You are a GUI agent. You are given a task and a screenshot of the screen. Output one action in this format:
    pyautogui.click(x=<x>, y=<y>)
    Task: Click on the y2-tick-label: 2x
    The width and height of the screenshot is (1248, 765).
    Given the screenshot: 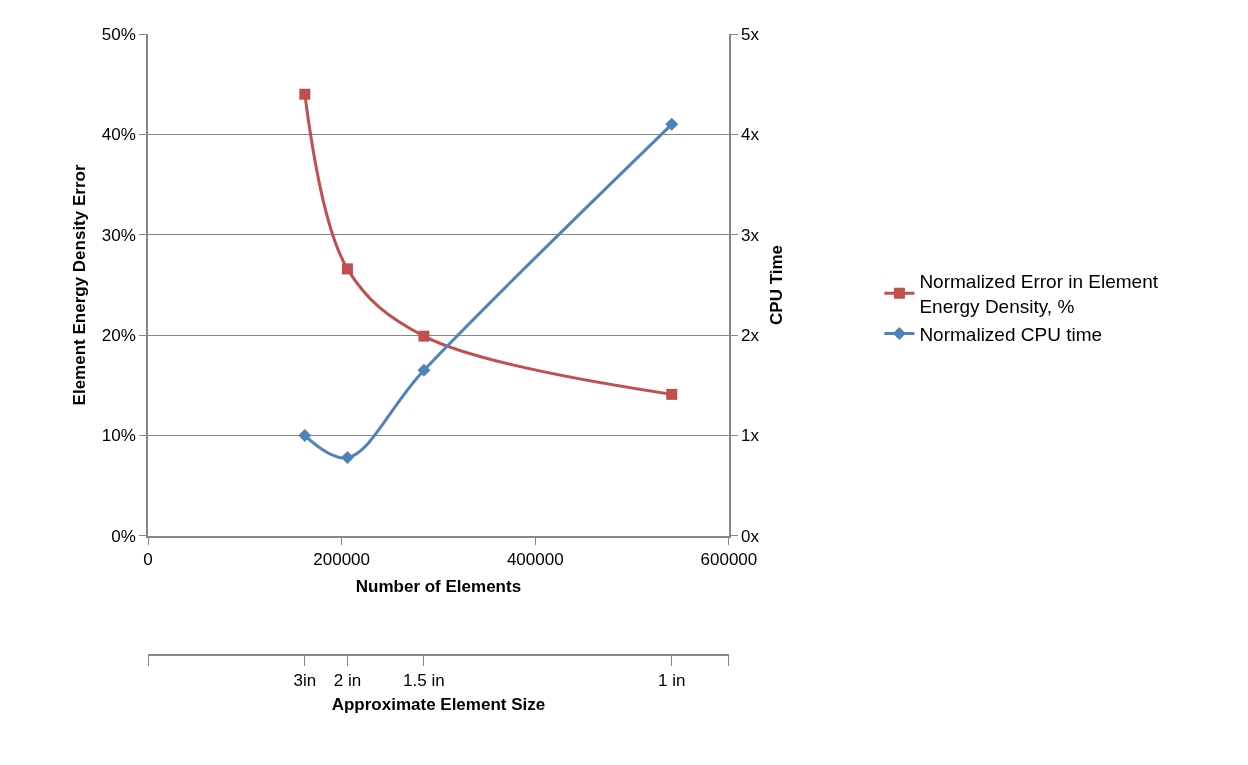 What is the action you would take?
    pyautogui.click(x=750, y=336)
    